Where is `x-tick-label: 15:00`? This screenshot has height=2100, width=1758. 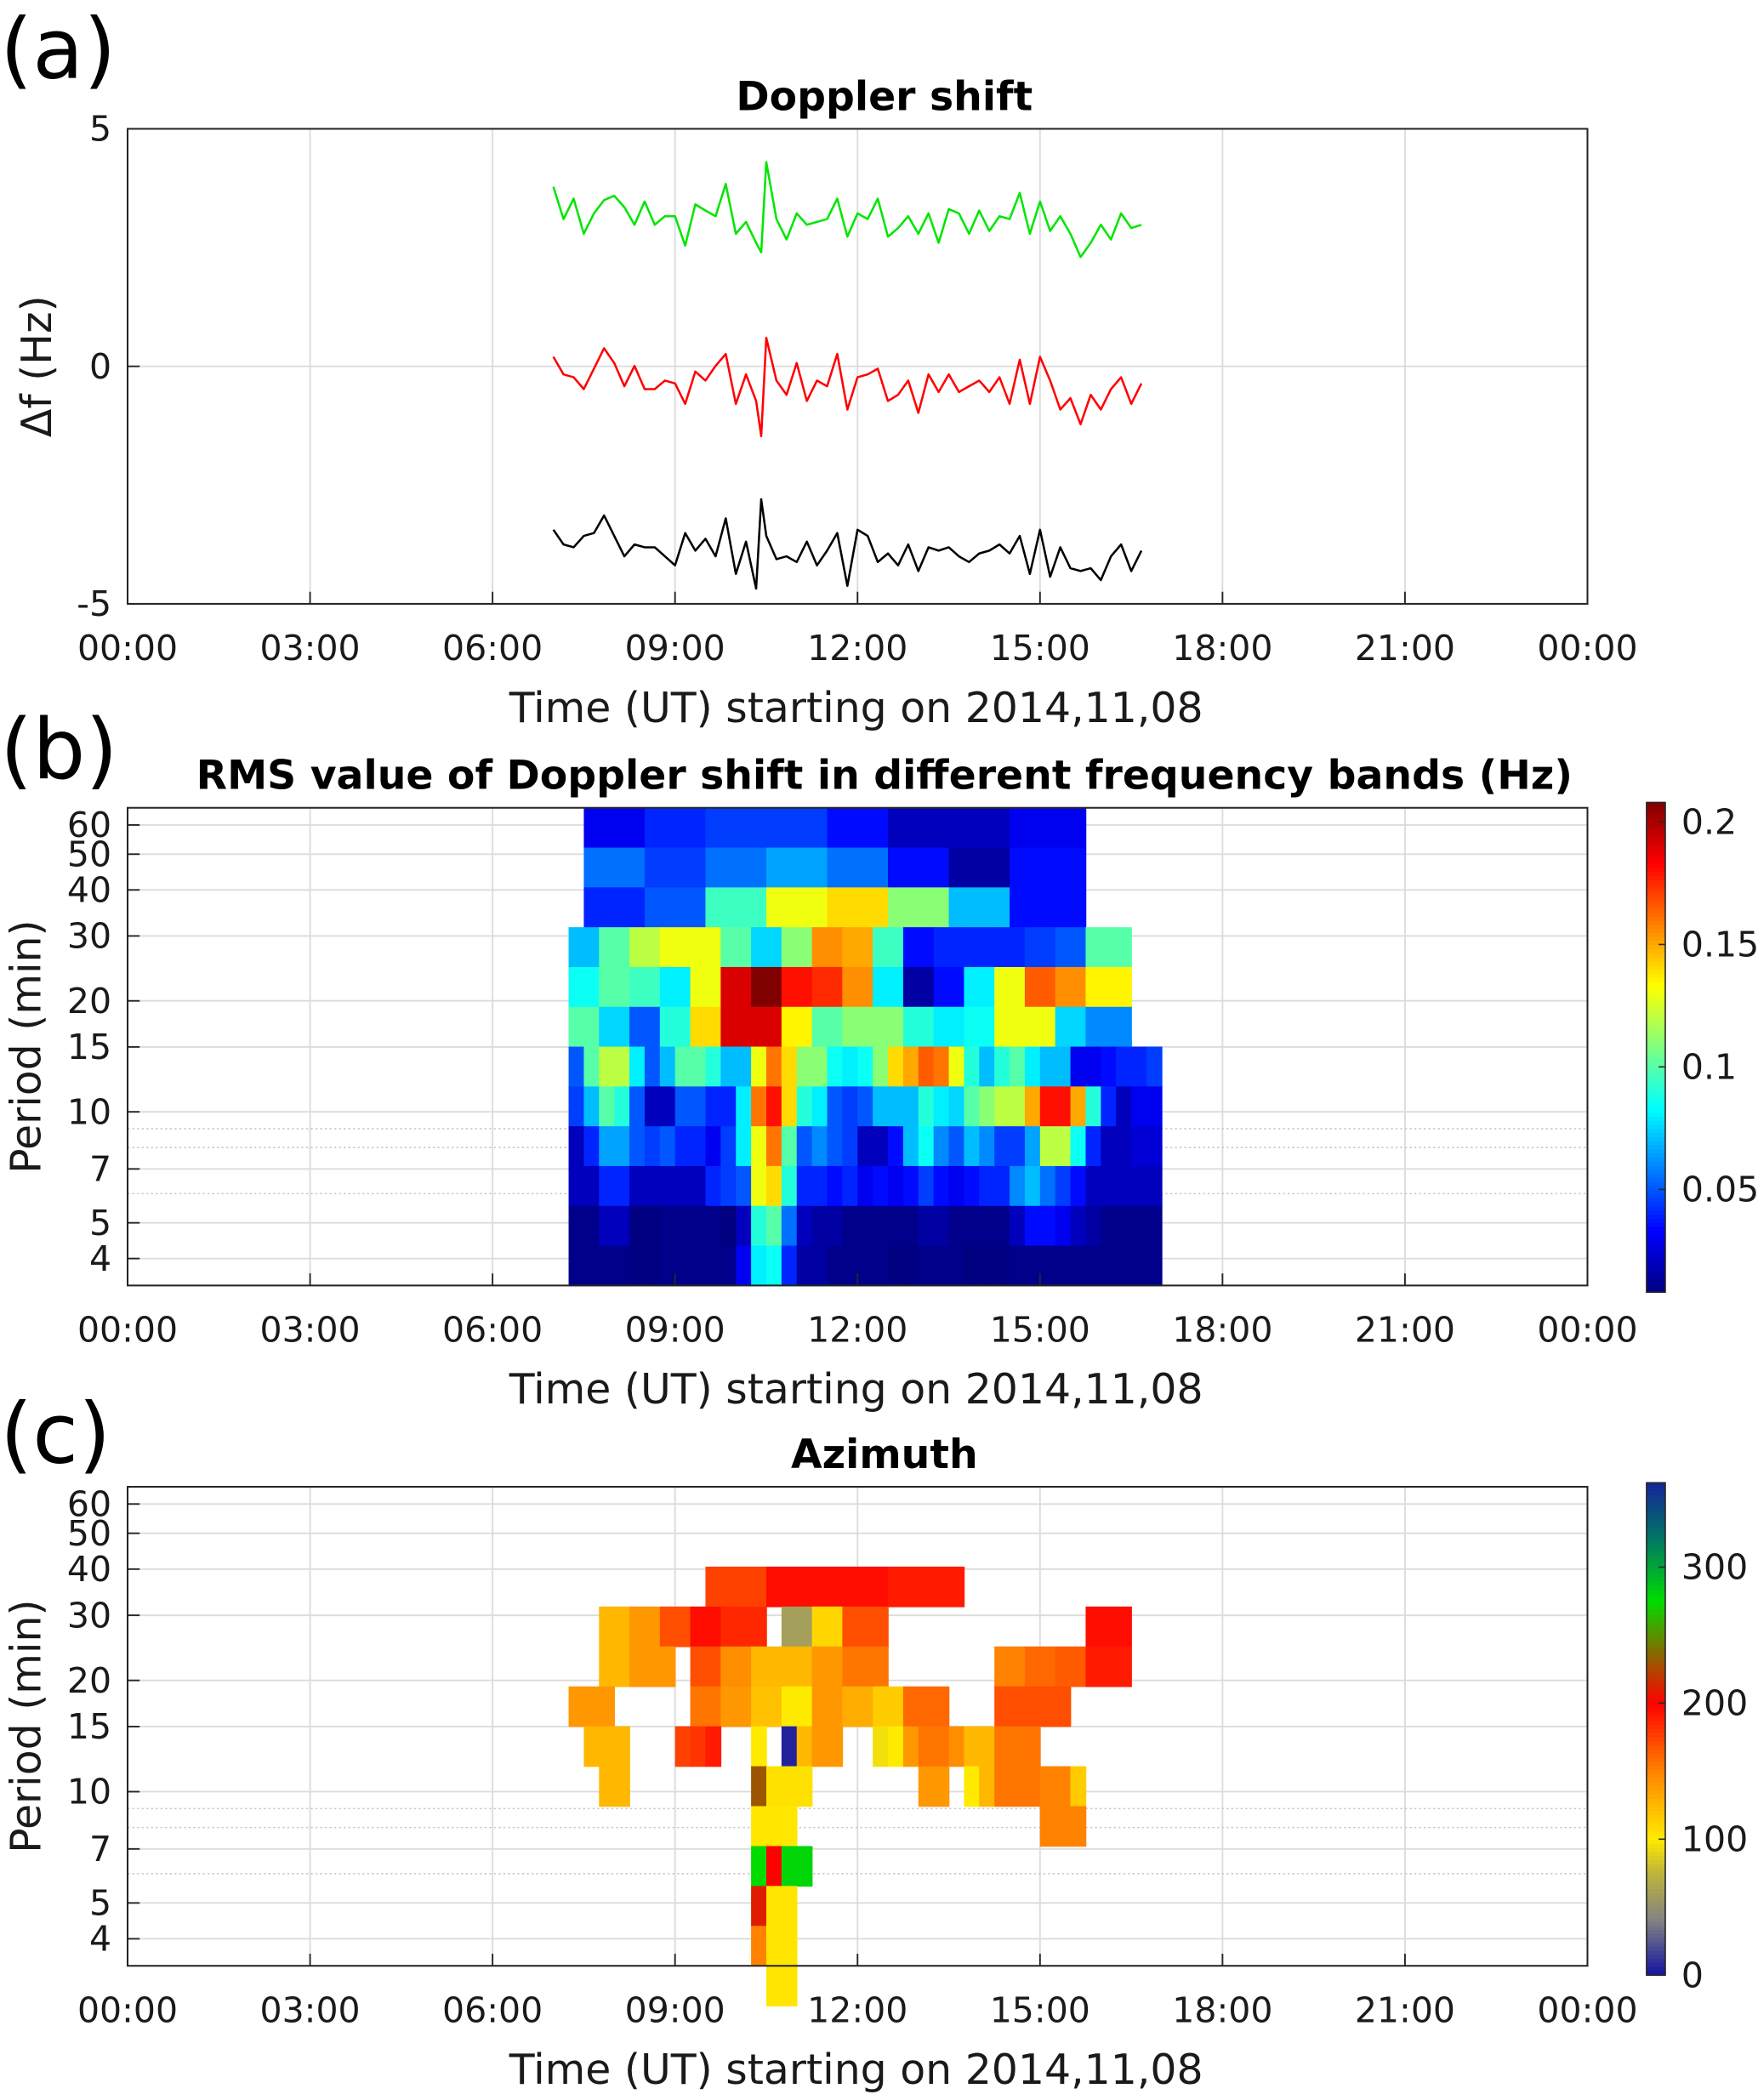
x-tick-label: 15:00 is located at coordinates (1040, 1330).